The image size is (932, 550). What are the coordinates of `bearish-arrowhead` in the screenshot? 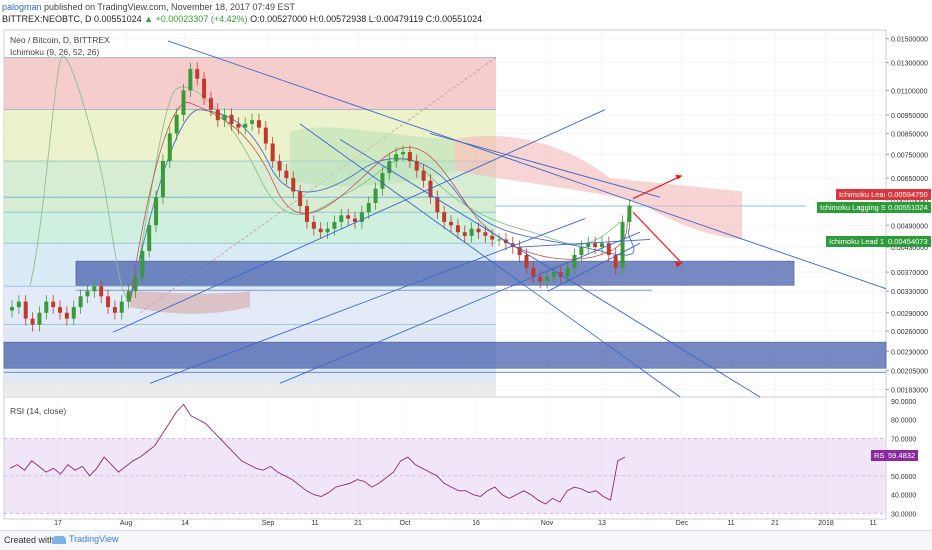 It's located at (678, 264).